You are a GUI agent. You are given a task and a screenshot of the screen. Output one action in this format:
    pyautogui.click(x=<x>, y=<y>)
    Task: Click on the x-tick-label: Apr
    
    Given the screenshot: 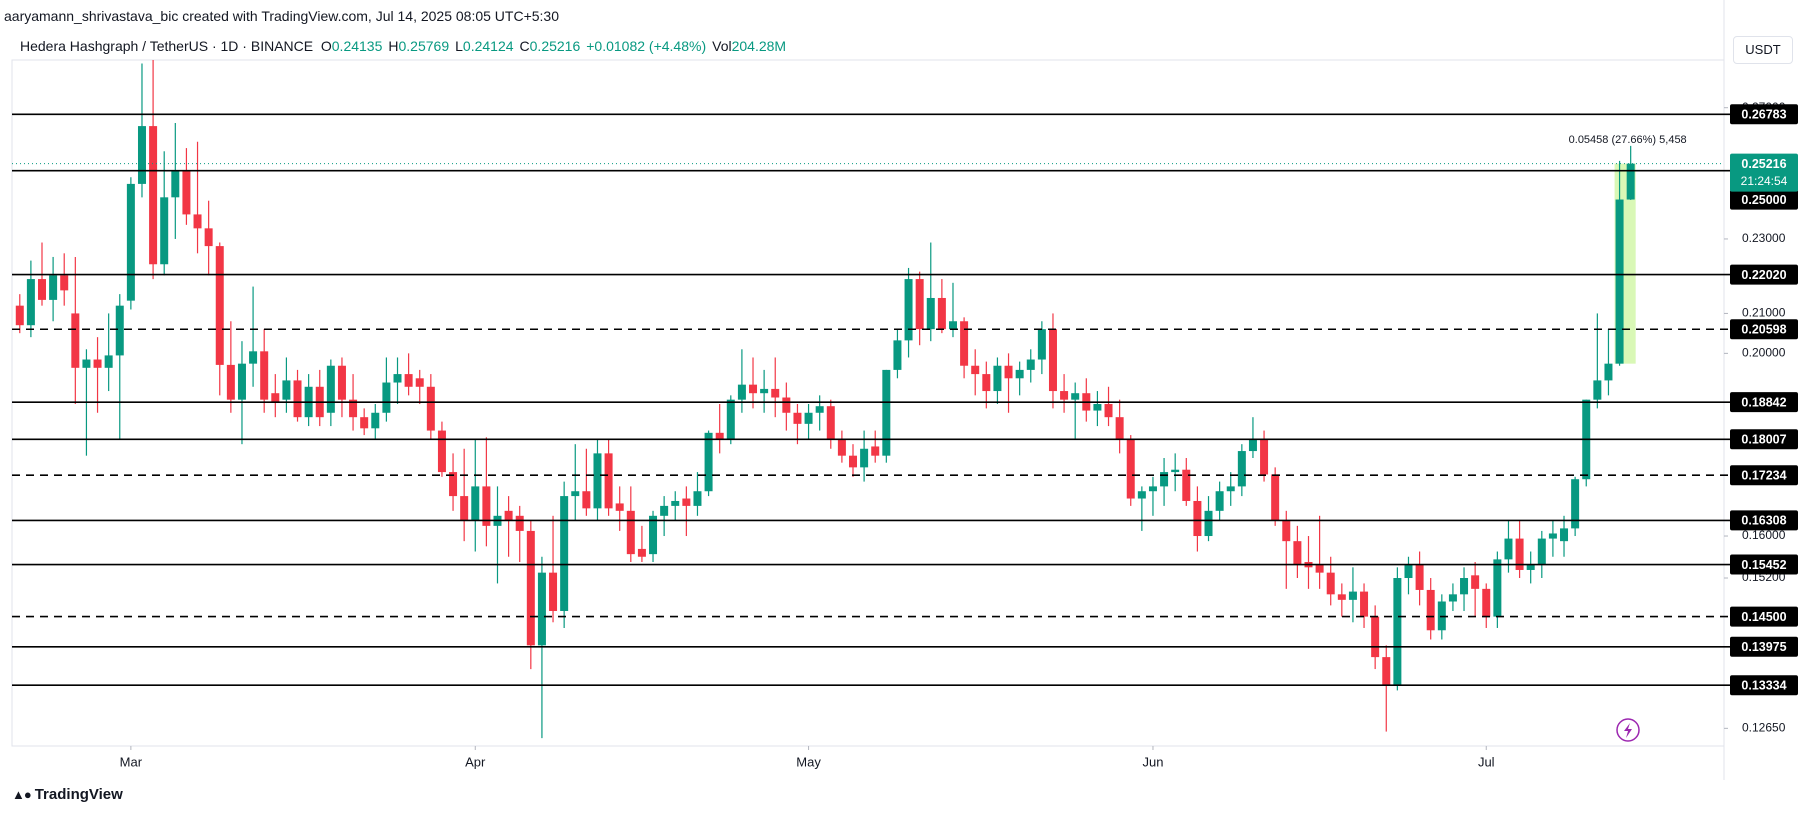 What is the action you would take?
    pyautogui.click(x=475, y=761)
    